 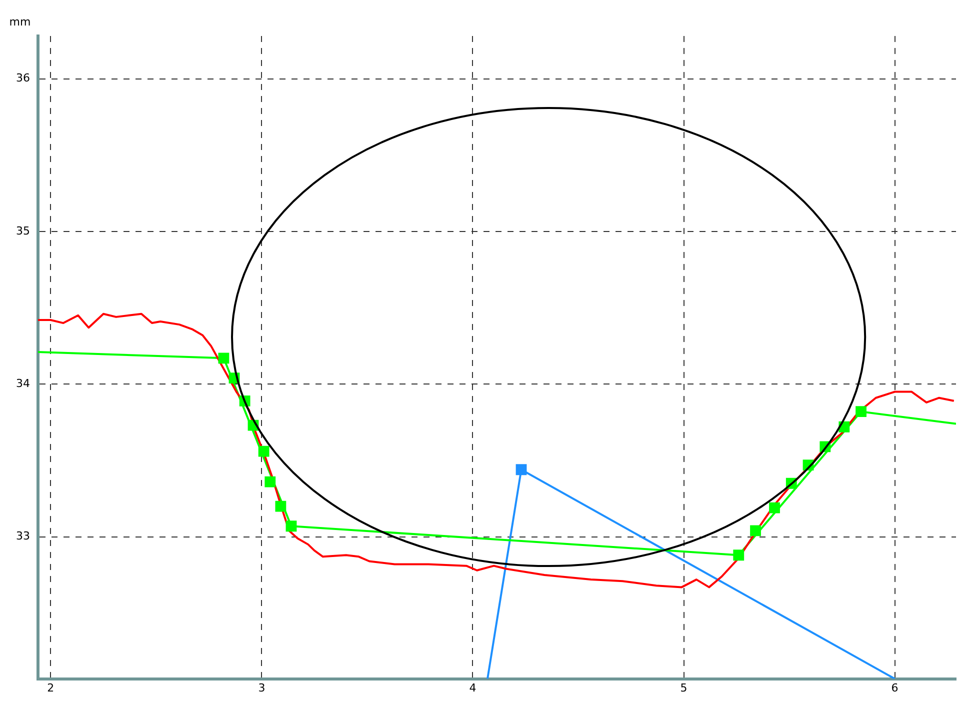 What do you see at coordinates (23, 383) in the screenshot?
I see `y-tick-label: 34` at bounding box center [23, 383].